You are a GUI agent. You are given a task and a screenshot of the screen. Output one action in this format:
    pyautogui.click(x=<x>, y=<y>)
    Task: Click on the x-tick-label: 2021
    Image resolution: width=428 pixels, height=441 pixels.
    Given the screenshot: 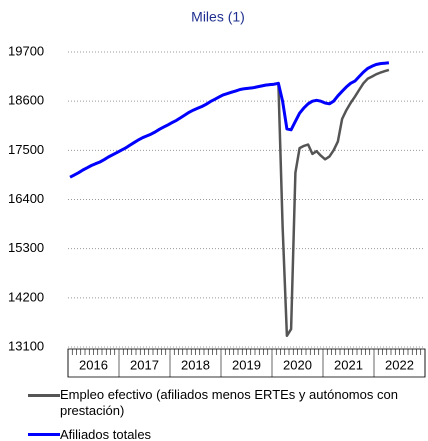 What is the action you would take?
    pyautogui.click(x=348, y=364)
    